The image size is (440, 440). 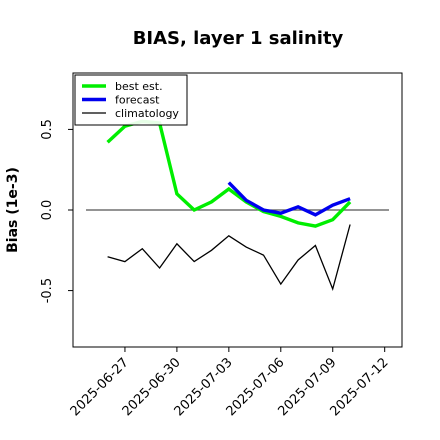 I want to click on y-tick-label: -0.5, so click(x=47, y=290).